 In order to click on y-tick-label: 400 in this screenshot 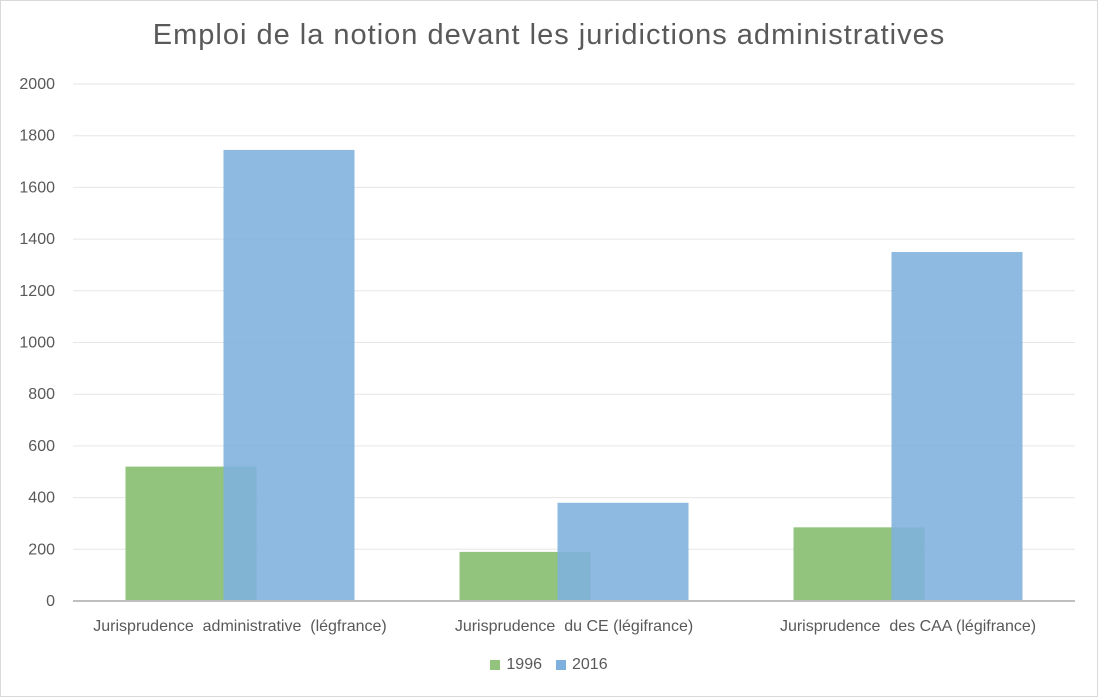, I will do `click(41, 498)`.